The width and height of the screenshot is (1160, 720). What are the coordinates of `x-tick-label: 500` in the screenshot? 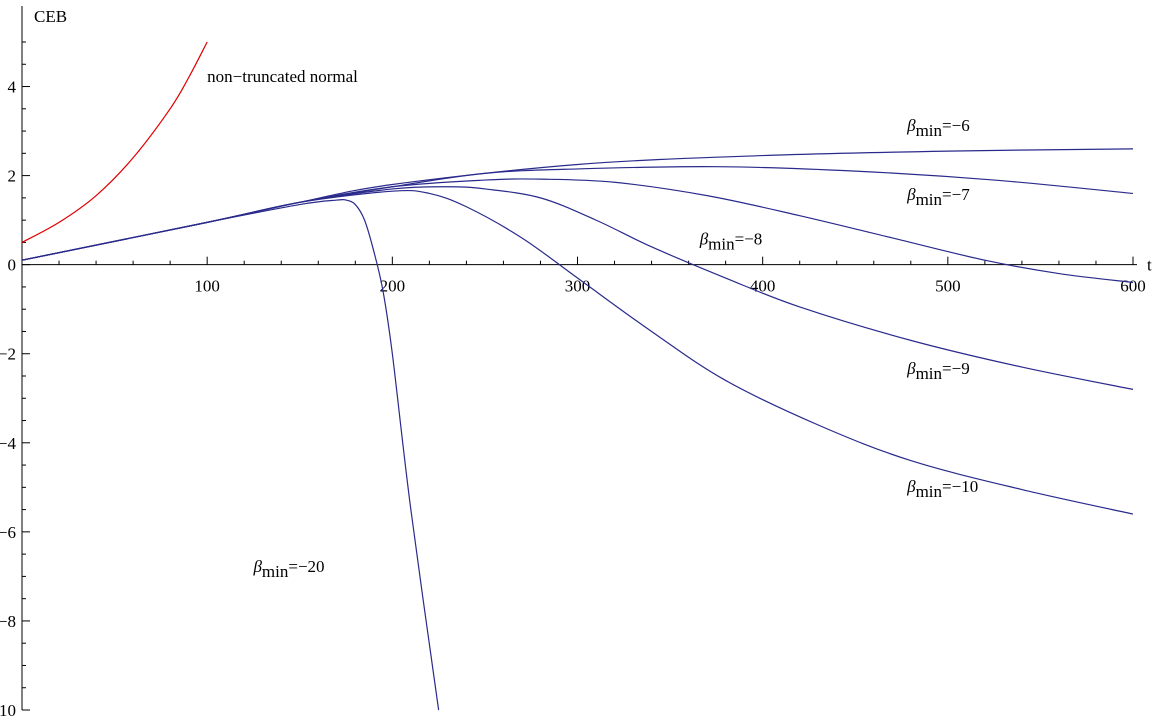 It's located at (948, 286).